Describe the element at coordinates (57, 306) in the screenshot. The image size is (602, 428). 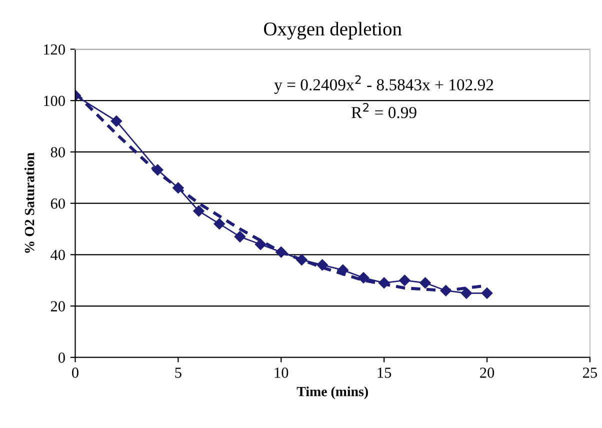
I see `y-tick-label: 20` at that location.